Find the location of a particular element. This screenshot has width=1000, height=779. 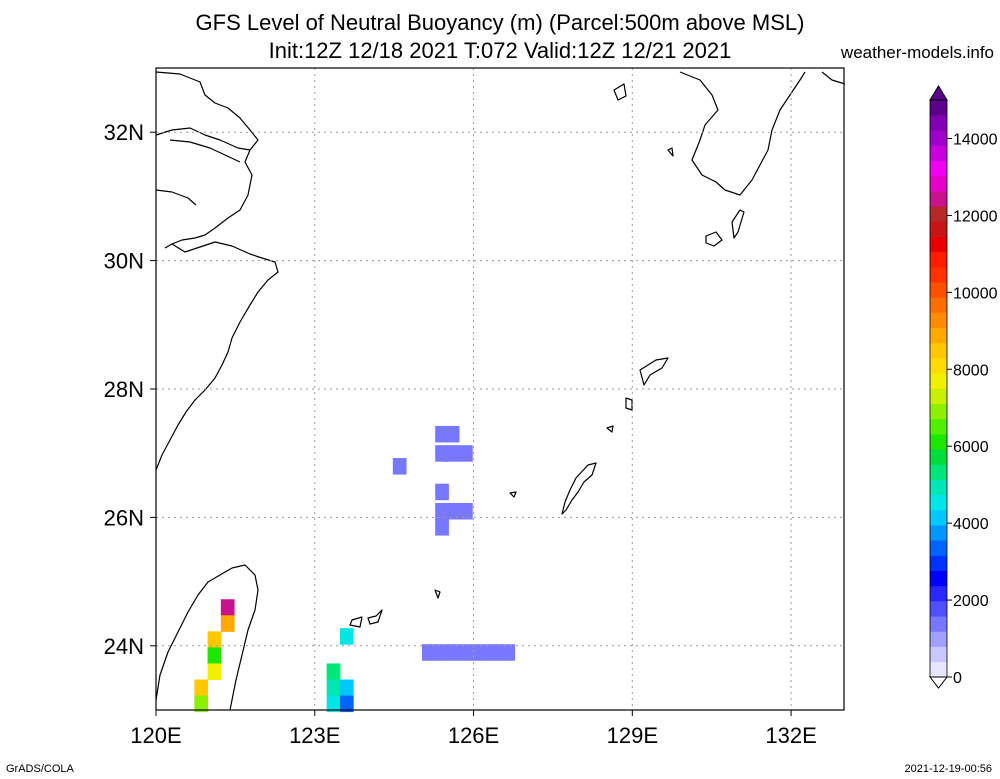

coastline-okinawa is located at coordinates (579, 488).